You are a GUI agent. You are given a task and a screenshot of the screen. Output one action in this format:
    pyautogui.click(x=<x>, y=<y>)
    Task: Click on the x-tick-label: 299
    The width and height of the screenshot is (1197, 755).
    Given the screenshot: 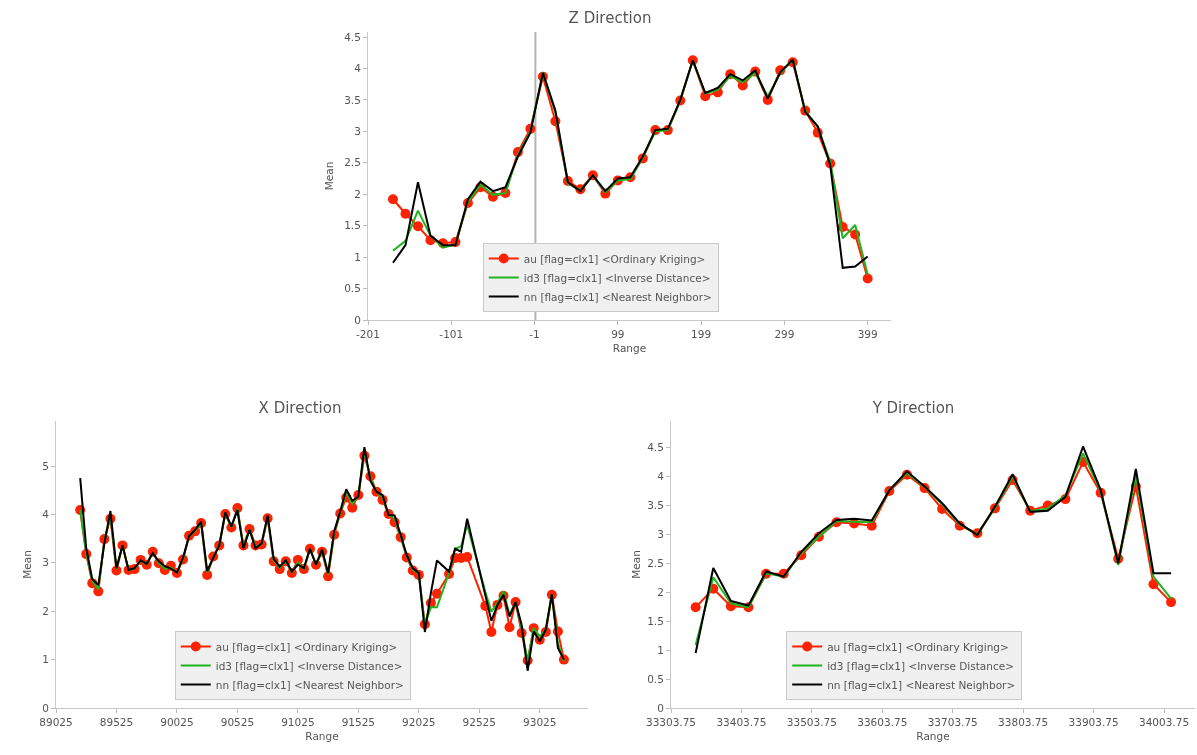 What is the action you would take?
    pyautogui.click(x=784, y=333)
    